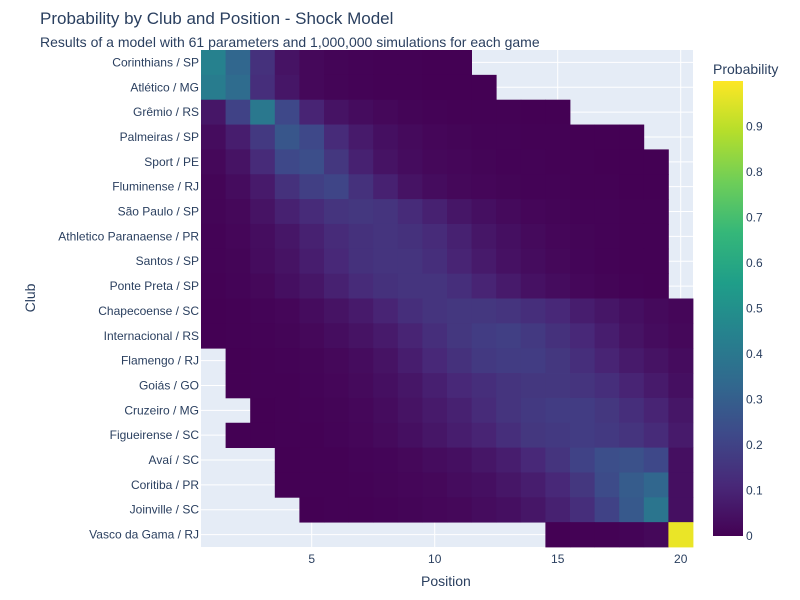 This screenshot has height=600, width=800. I want to click on colorbar-tick-label: 0.3, so click(754, 400).